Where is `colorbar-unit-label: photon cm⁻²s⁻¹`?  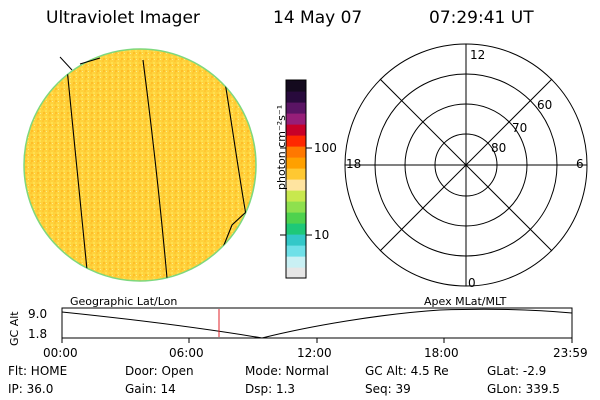 colorbar-unit-label: photon cm⁻²s⁻¹ is located at coordinates (281, 147).